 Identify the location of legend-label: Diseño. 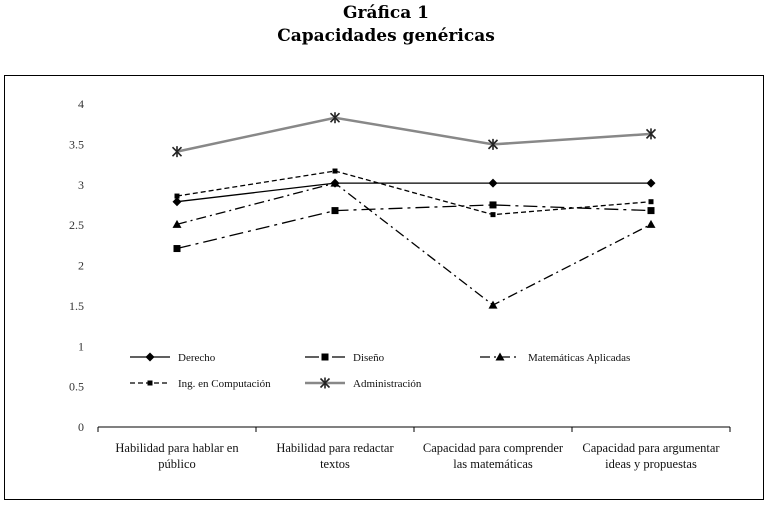
(369, 358).